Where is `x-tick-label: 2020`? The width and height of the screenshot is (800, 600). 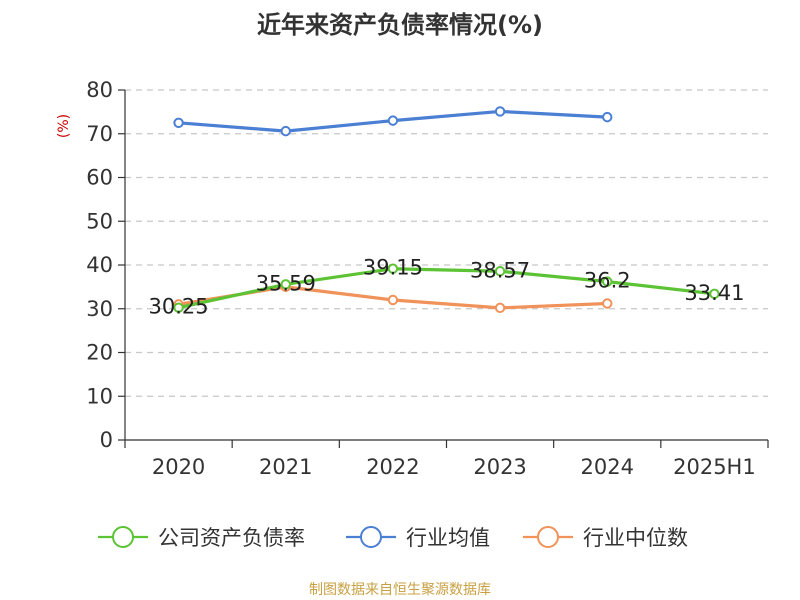
x-tick-label: 2020 is located at coordinates (178, 467).